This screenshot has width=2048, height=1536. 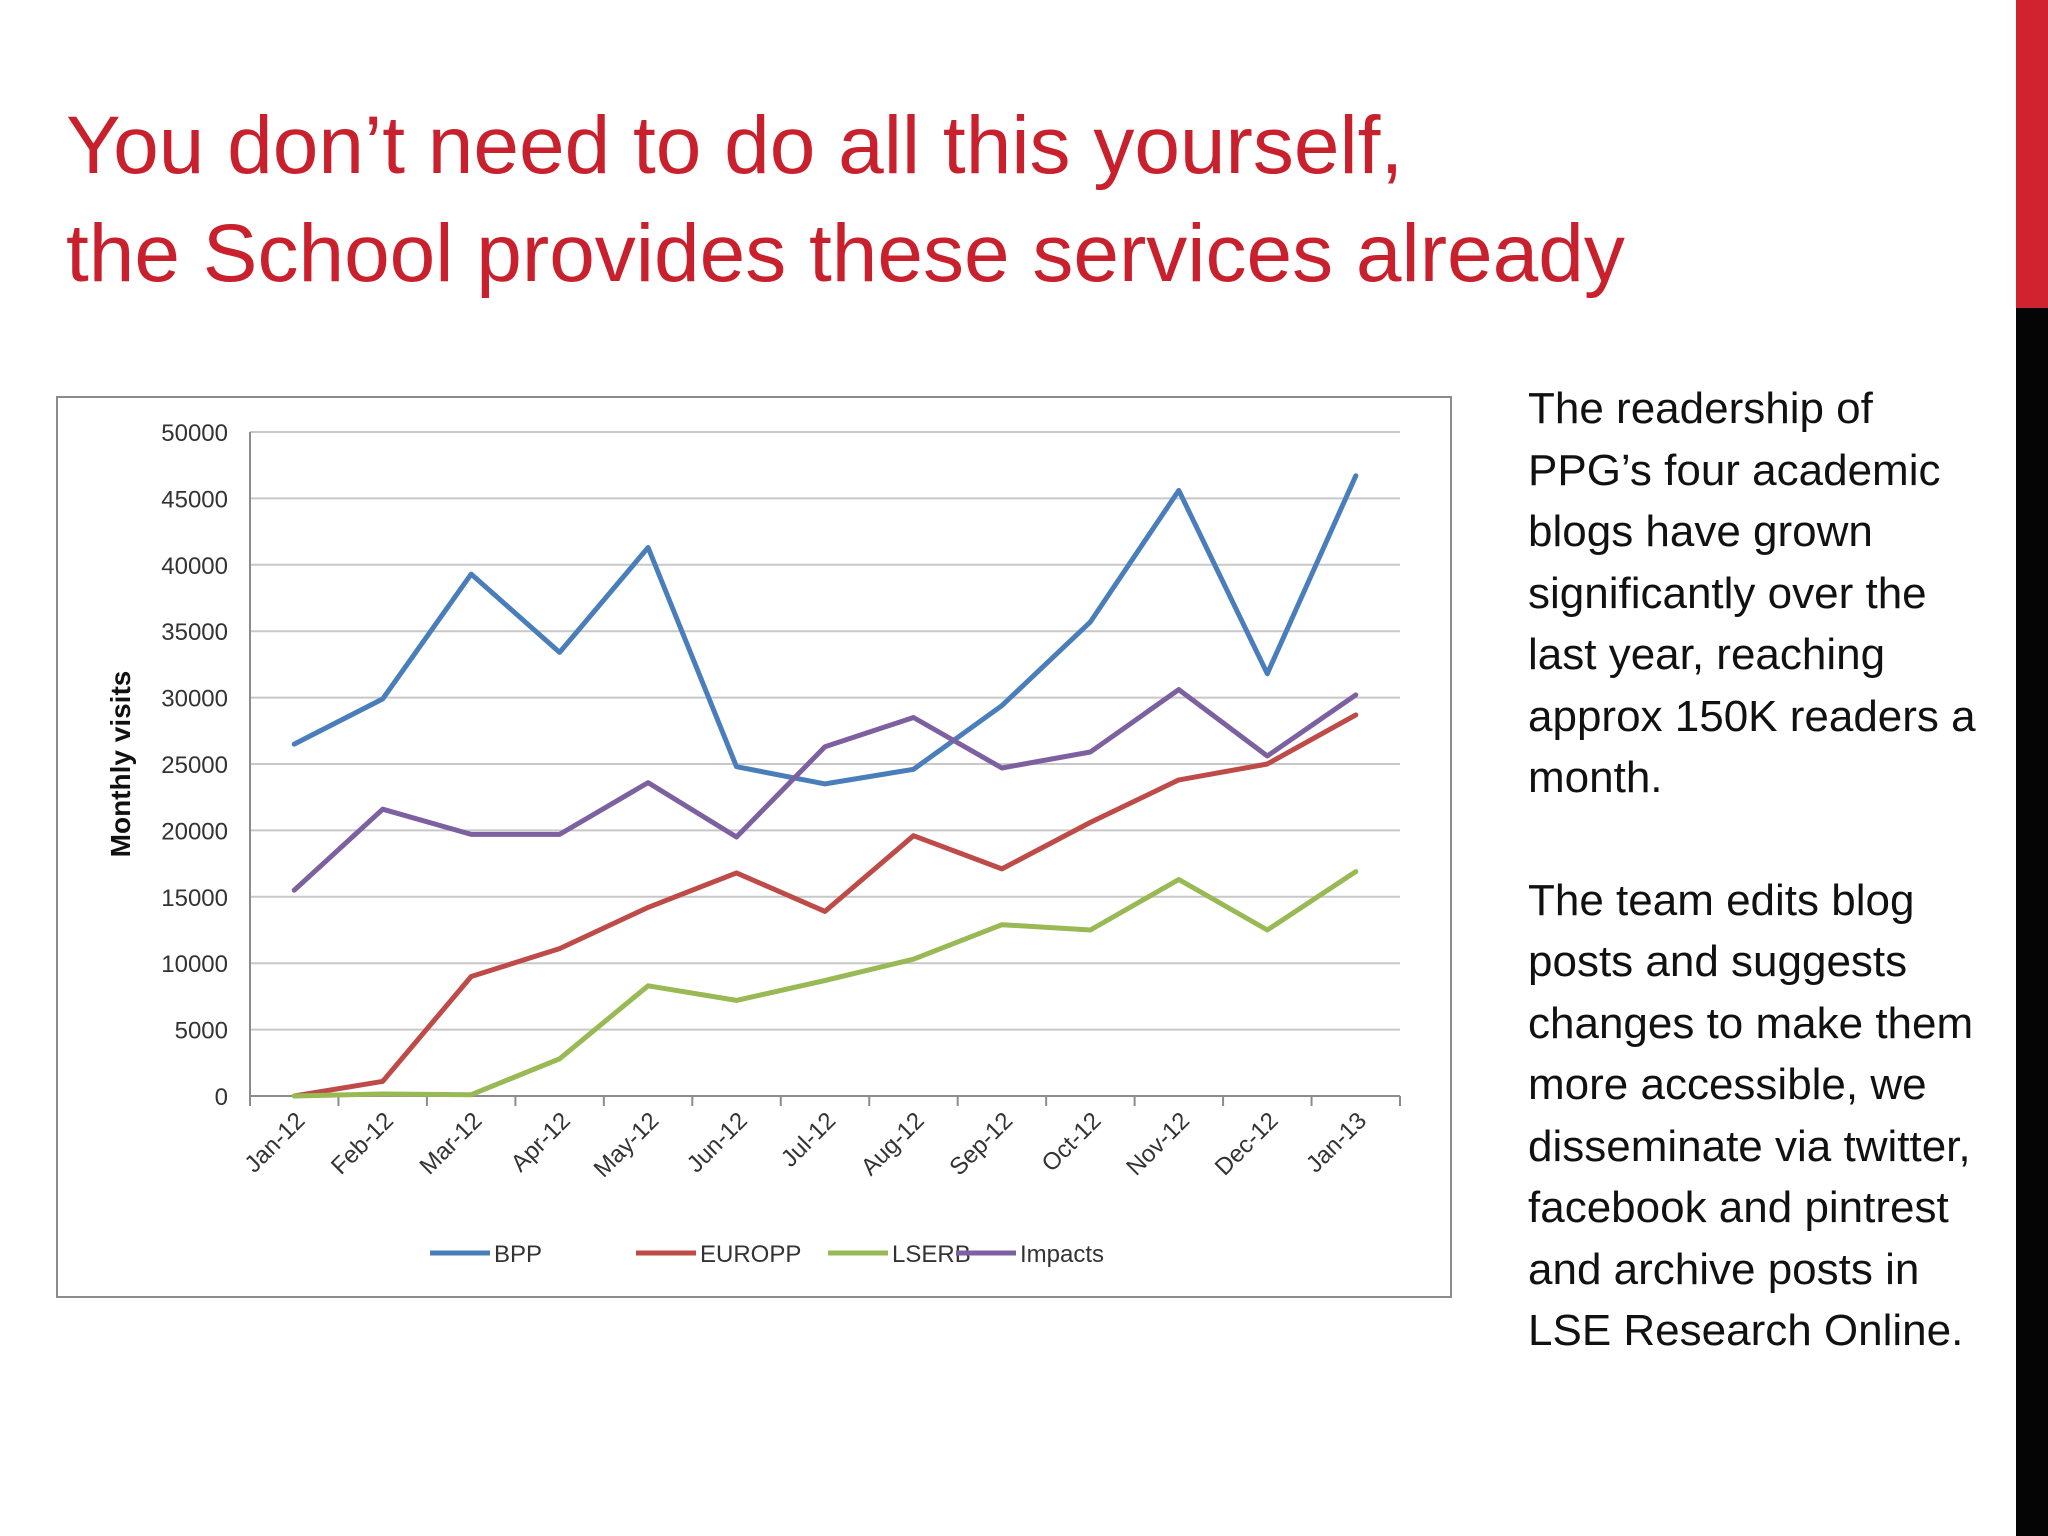 I want to click on y-tick-label: 30000, so click(x=194, y=699).